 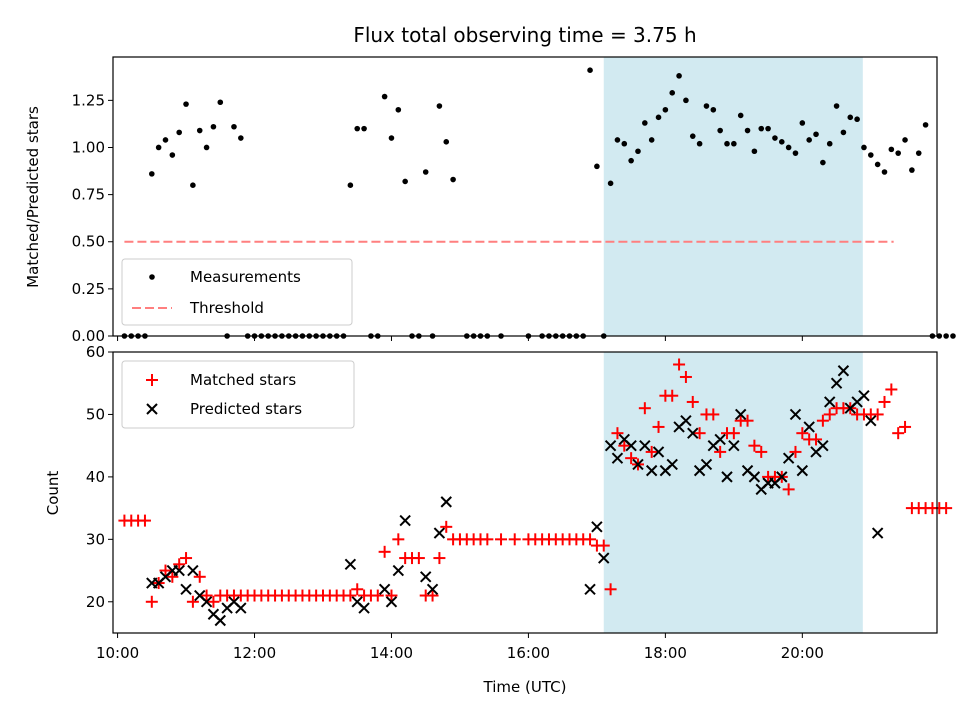 I want to click on top-y-tick-label: 0.25, so click(x=88, y=289).